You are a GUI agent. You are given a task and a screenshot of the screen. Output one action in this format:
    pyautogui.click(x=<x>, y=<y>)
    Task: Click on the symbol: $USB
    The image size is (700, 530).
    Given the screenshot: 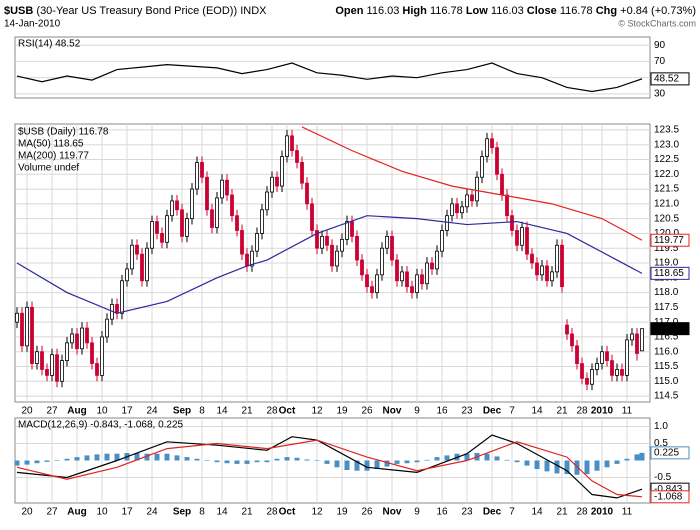 What is the action you would take?
    pyautogui.click(x=18, y=11)
    